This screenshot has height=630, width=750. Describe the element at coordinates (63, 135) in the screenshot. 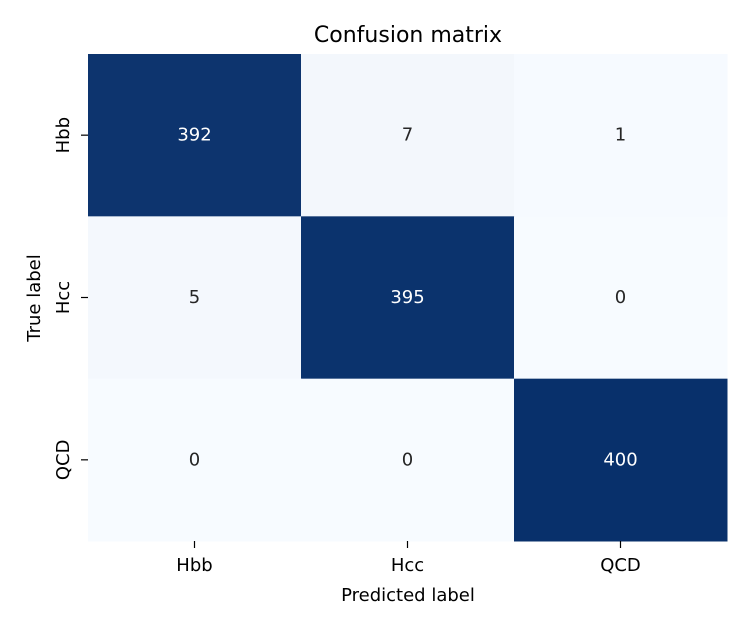

I see `y-tick-label: Hbb` at that location.